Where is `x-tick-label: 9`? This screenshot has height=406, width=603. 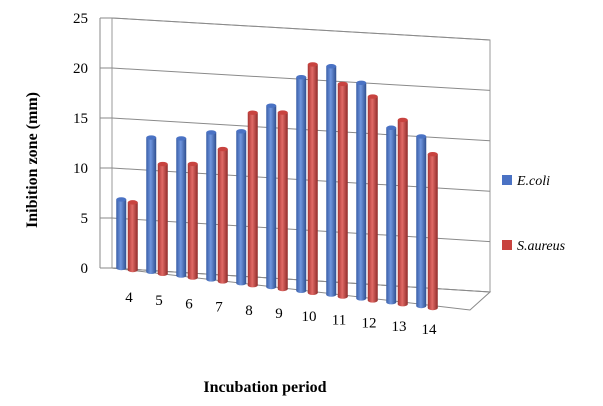
x-tick-label: 9 is located at coordinates (279, 314).